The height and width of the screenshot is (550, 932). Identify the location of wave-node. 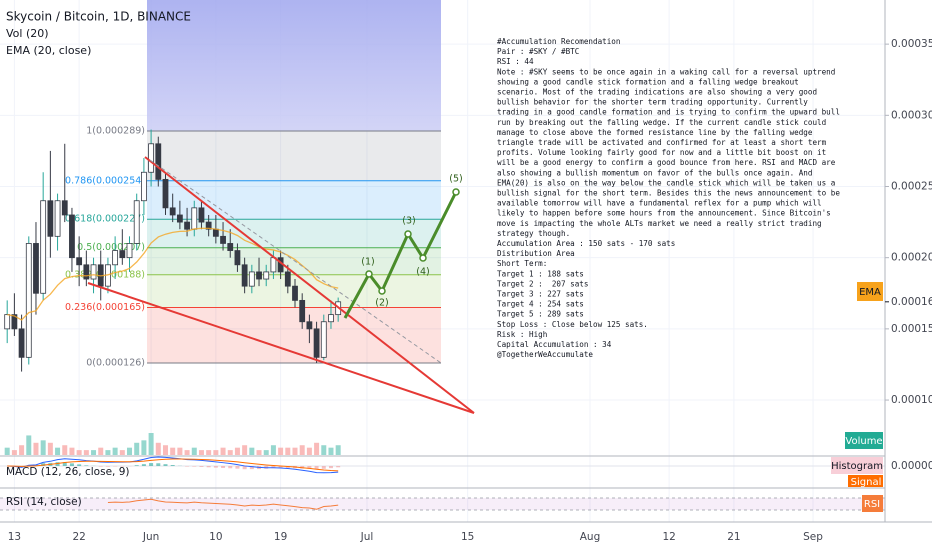
(382, 291).